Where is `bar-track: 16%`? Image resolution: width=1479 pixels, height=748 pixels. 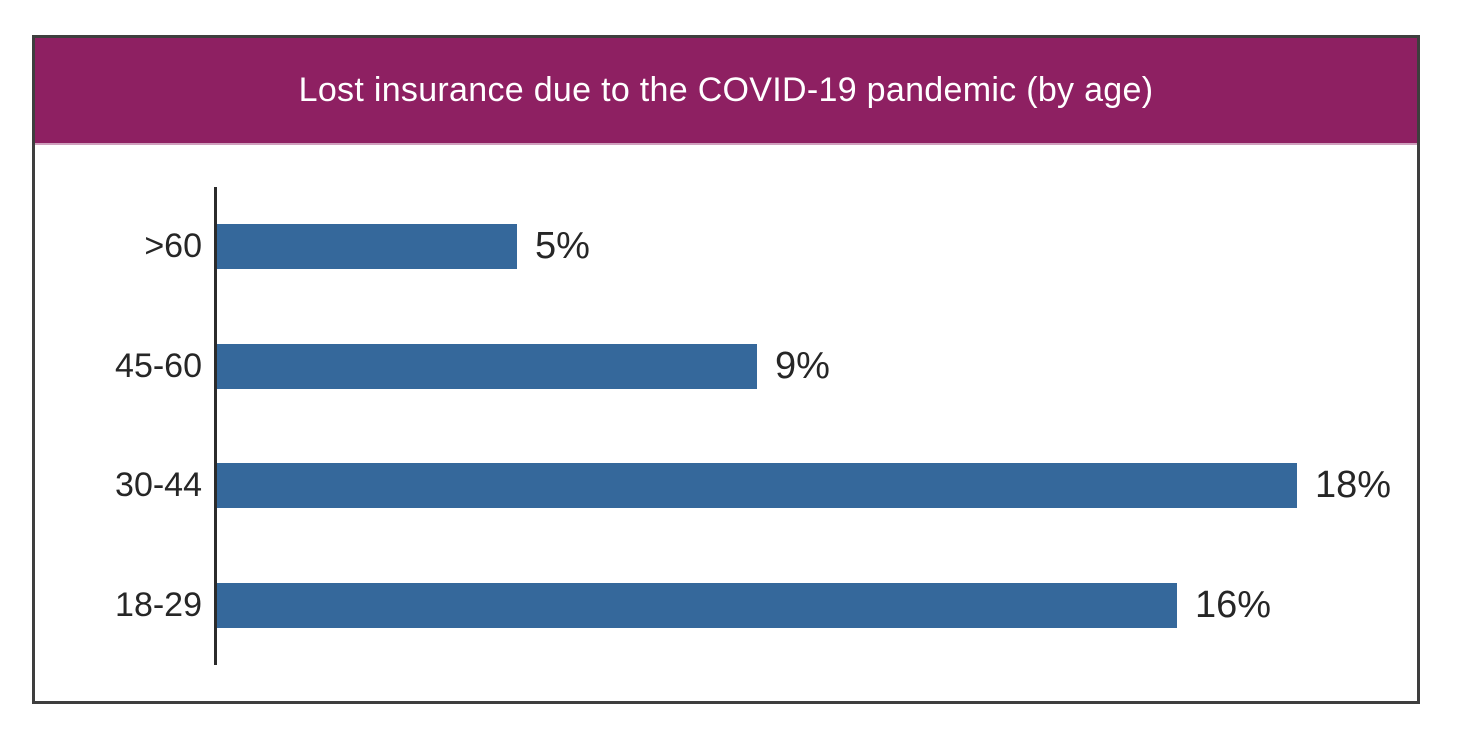
bar-track: 16% is located at coordinates (817, 605).